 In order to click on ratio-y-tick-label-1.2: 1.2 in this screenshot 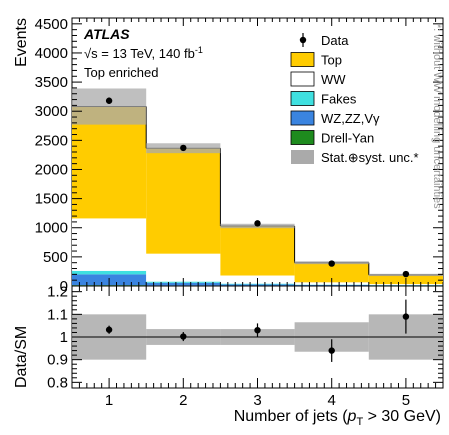, I will do `click(57, 292)`.